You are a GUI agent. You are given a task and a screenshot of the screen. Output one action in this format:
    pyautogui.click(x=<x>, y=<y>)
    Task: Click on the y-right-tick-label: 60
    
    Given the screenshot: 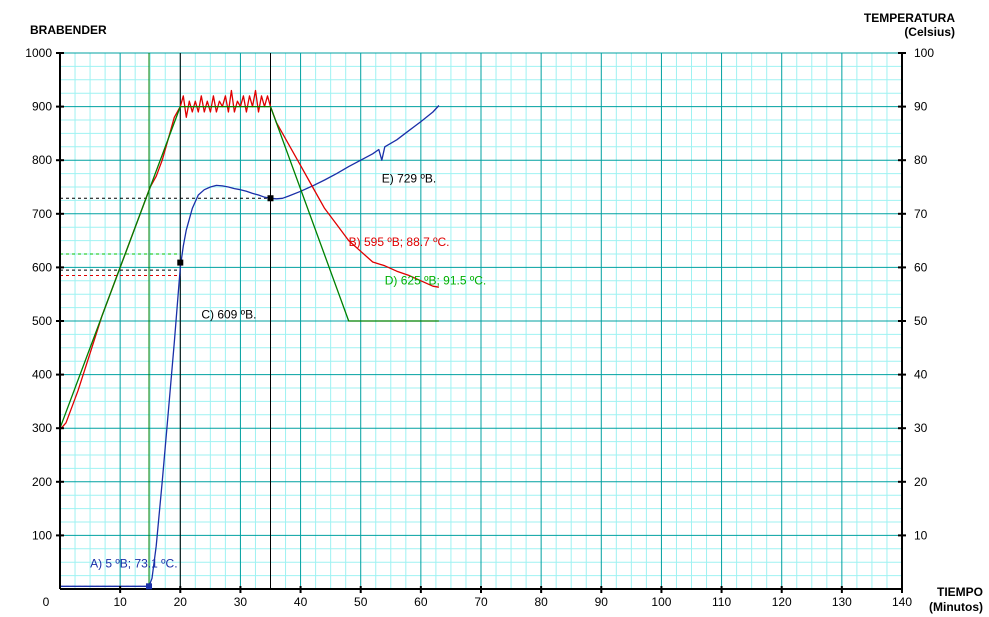 What is the action you would take?
    pyautogui.click(x=921, y=267)
    